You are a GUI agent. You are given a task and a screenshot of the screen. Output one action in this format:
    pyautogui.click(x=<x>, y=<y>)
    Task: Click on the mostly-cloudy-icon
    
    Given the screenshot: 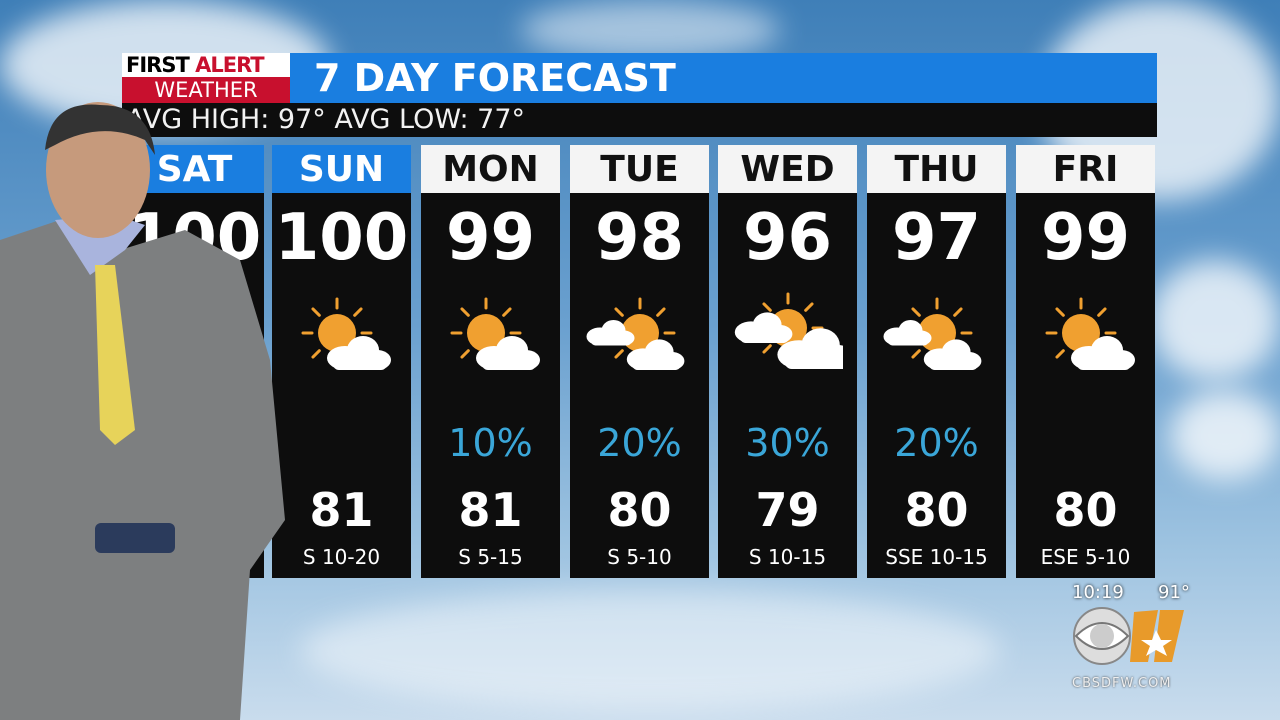 What is the action you would take?
    pyautogui.click(x=788, y=330)
    